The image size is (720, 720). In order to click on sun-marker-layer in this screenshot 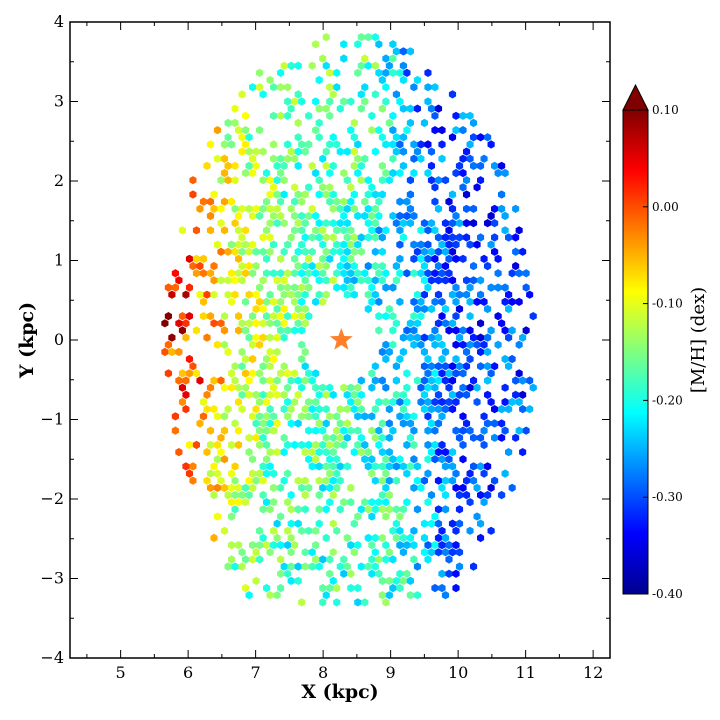, I will do `click(341, 339)`.